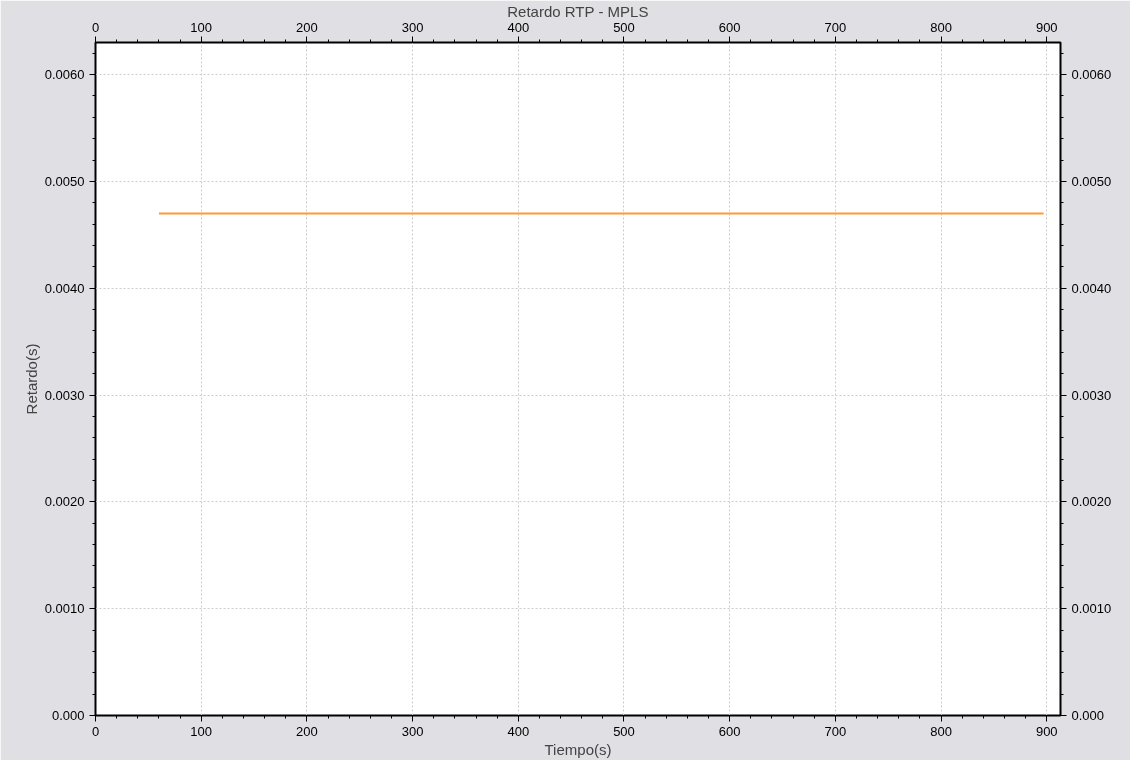 The height and width of the screenshot is (767, 1138). Describe the element at coordinates (729, 731) in the screenshot. I see `x-tick-label: 600` at that location.